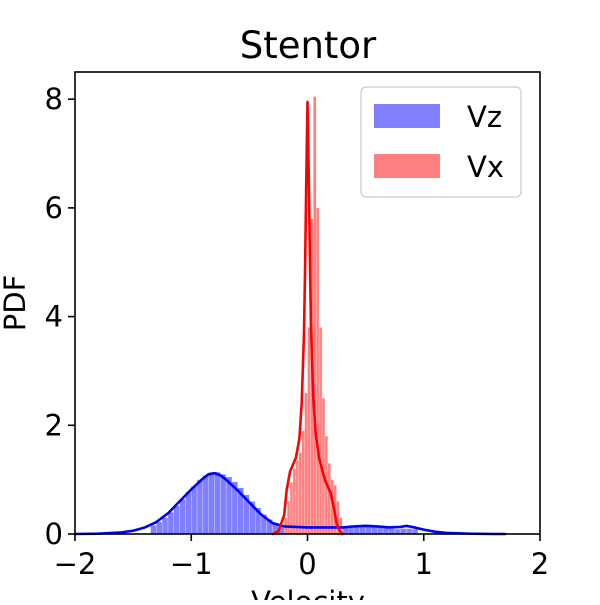 This screenshot has height=605, width=600. I want to click on chart-title: Stentor, so click(308, 45).